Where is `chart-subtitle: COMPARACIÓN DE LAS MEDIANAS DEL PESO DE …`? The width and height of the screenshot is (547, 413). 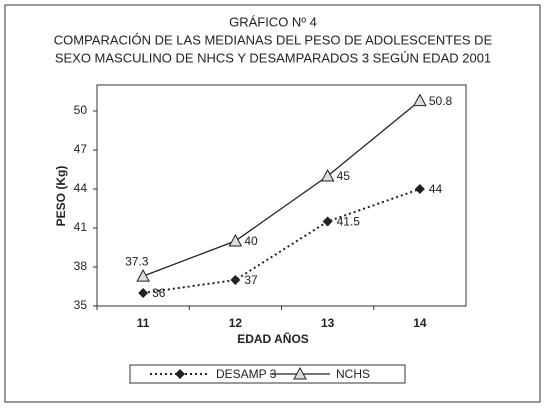 chart-subtitle: COMPARACIÓN DE LAS MEDIANAS DEL PESO DE … is located at coordinates (273, 39).